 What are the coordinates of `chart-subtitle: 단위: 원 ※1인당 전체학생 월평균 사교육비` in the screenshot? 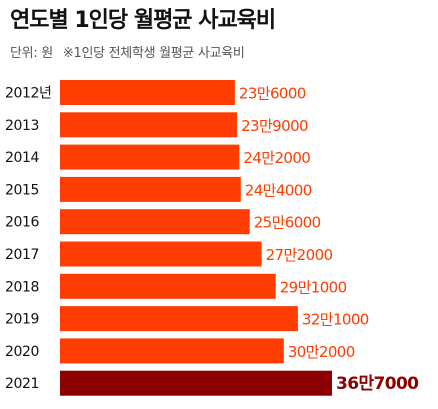 It's located at (127, 51).